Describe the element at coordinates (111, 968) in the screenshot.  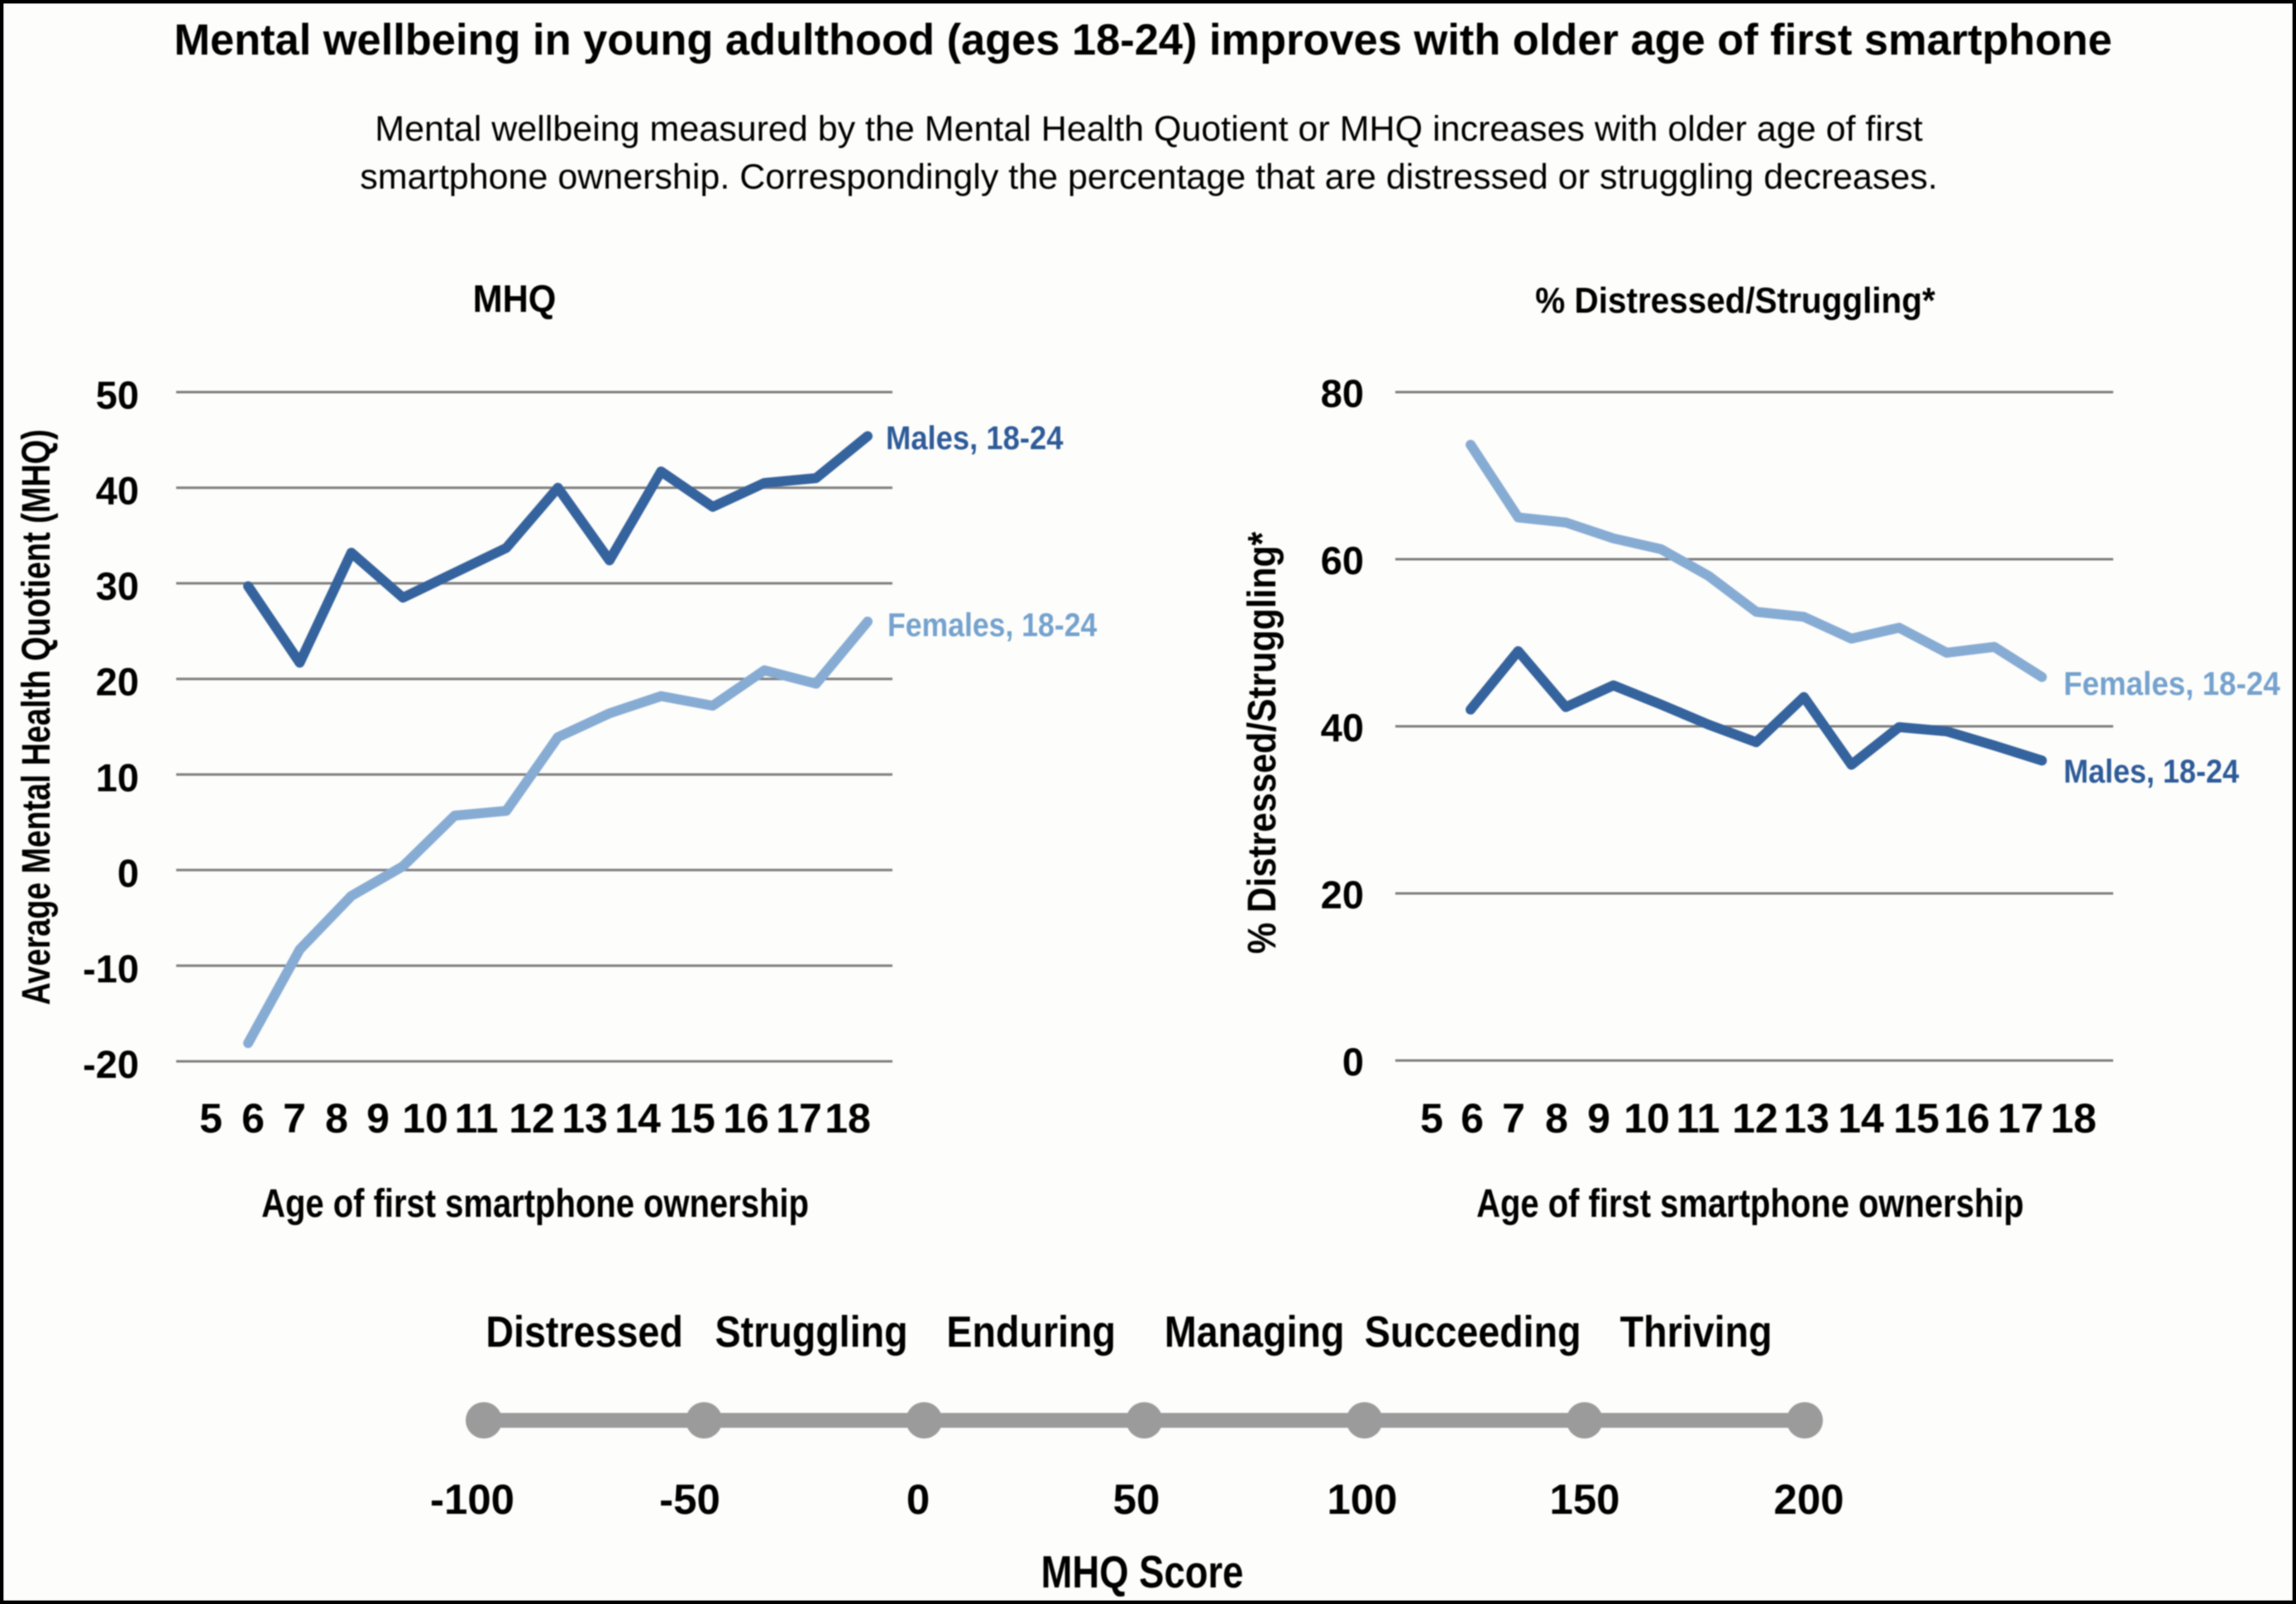
I see `svg-text: -10` at that location.